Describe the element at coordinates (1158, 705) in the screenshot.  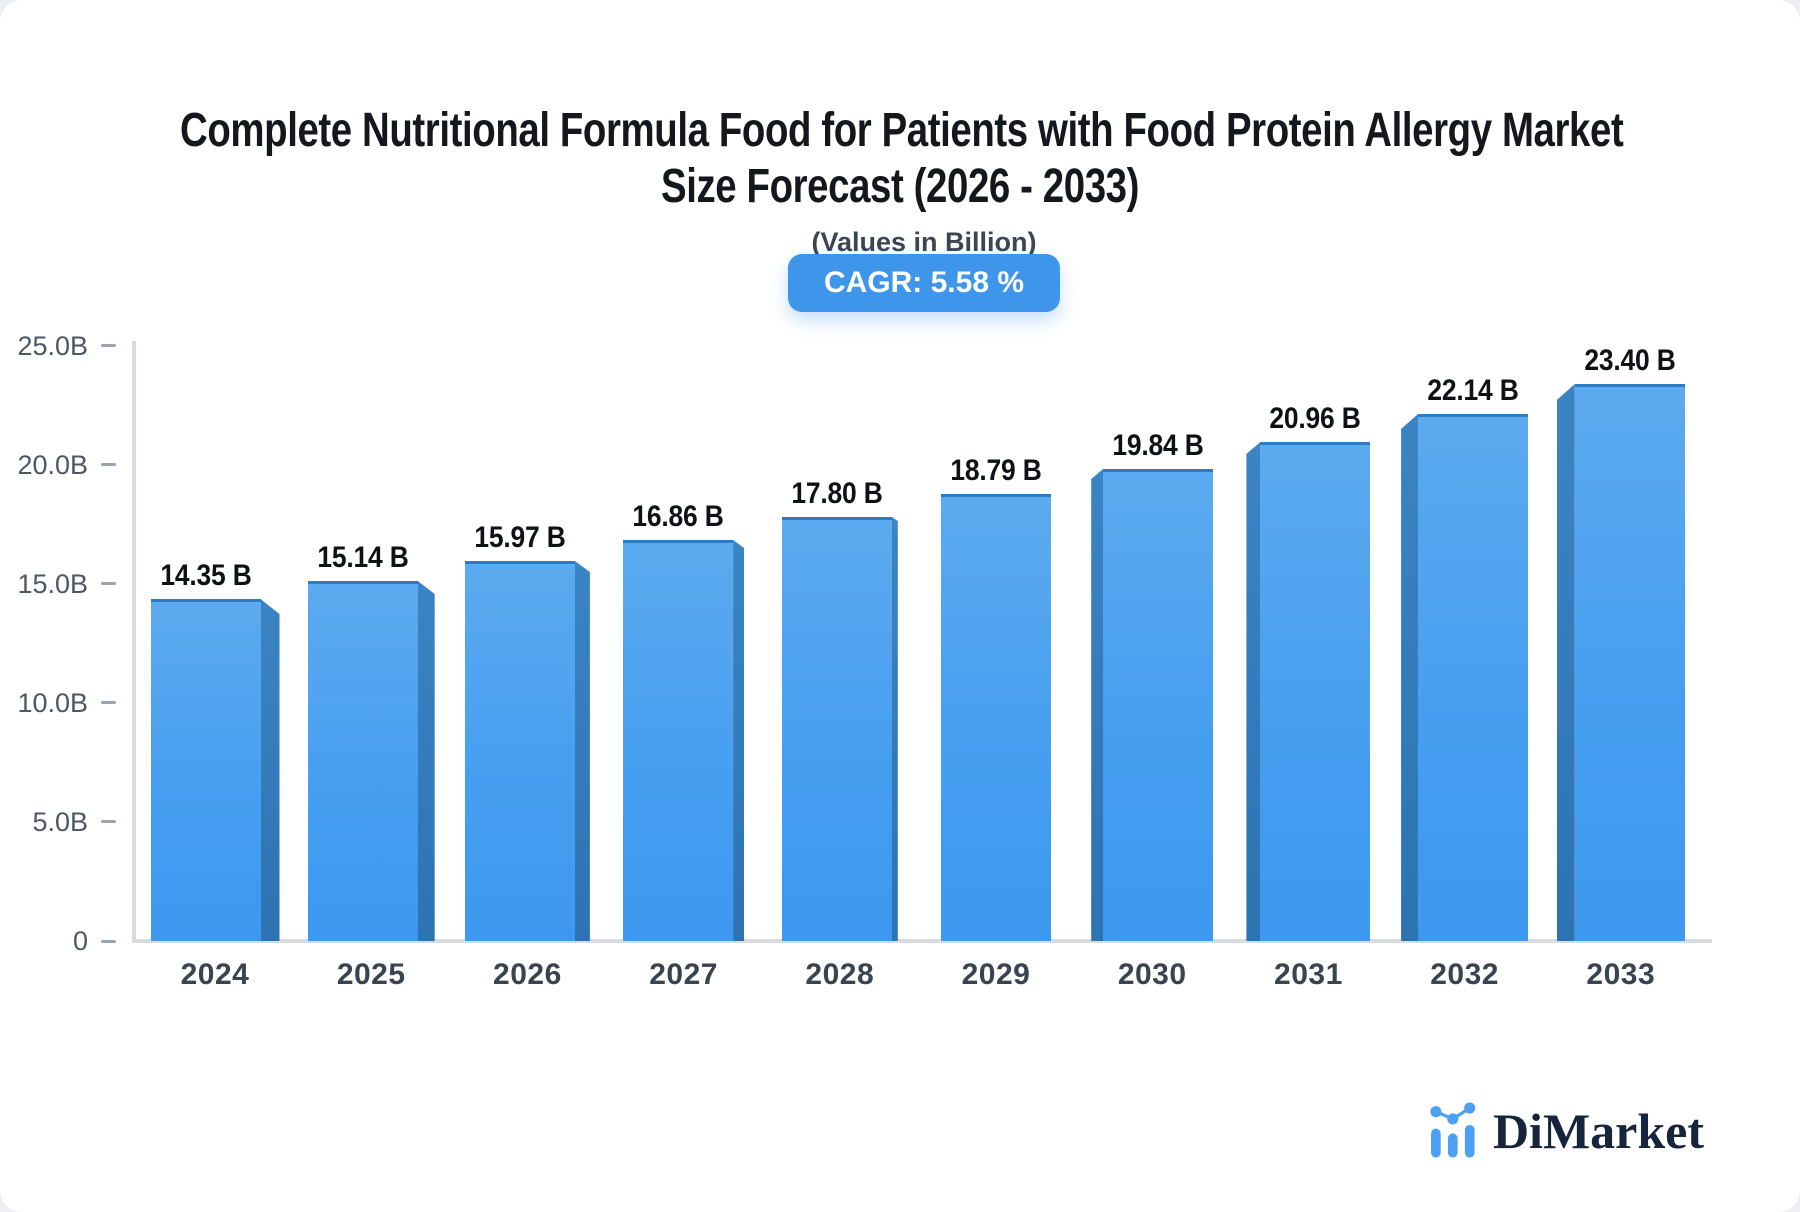
I see `bar-2030` at that location.